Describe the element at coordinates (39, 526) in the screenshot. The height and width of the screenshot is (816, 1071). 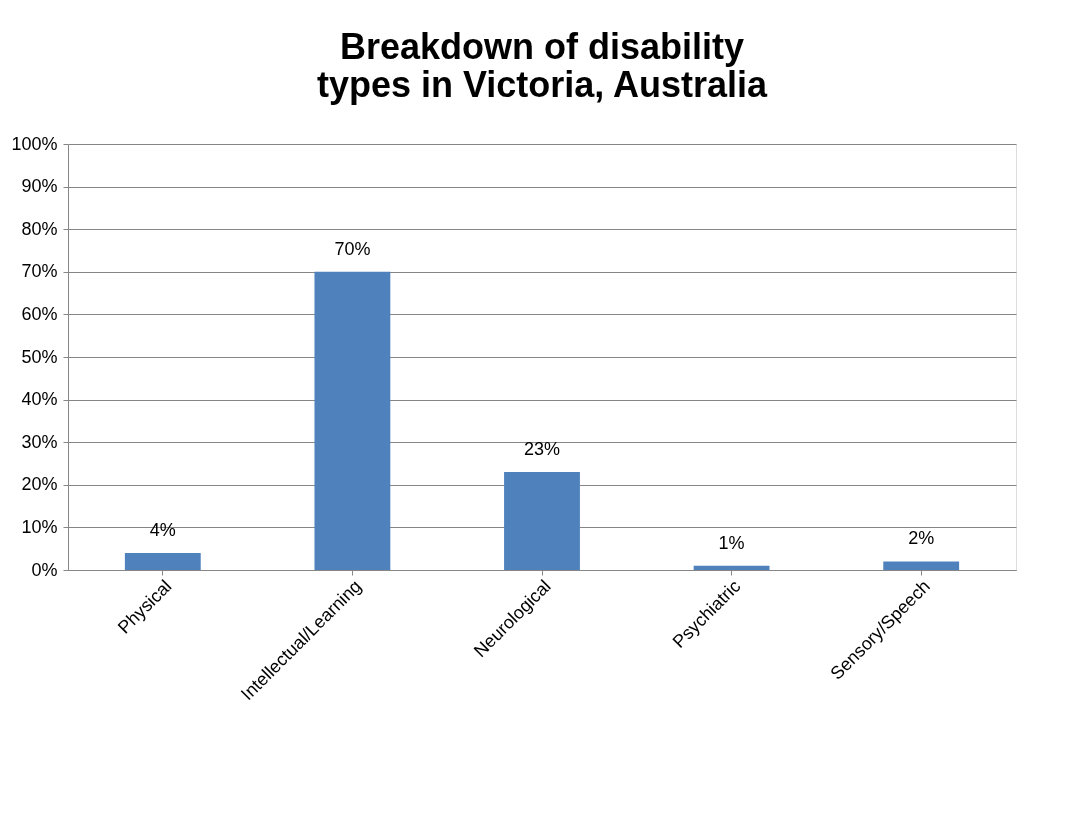
I see `y-tick-label: 10%` at that location.